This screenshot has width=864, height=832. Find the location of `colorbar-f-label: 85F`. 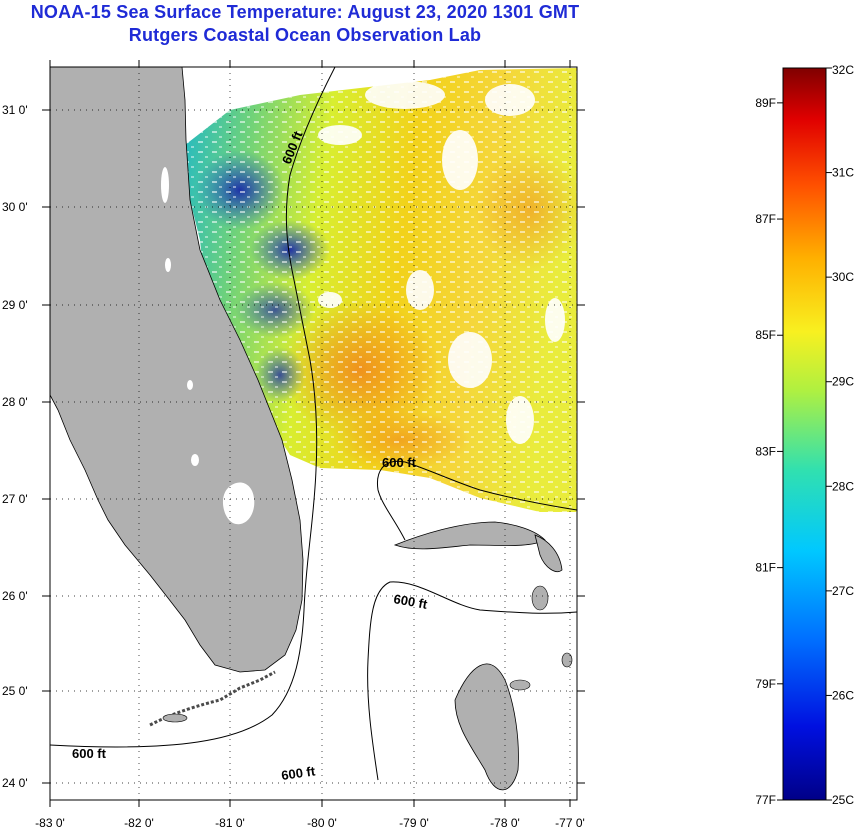

colorbar-f-label: 85F is located at coordinates (765, 335).